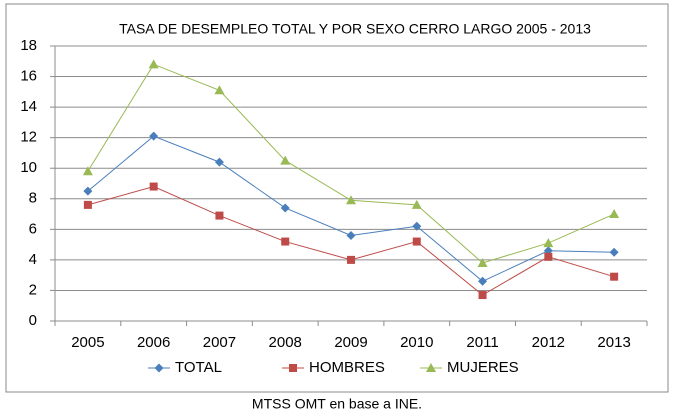 The width and height of the screenshot is (674, 419). I want to click on legend-label: TOTAL, so click(198, 367).